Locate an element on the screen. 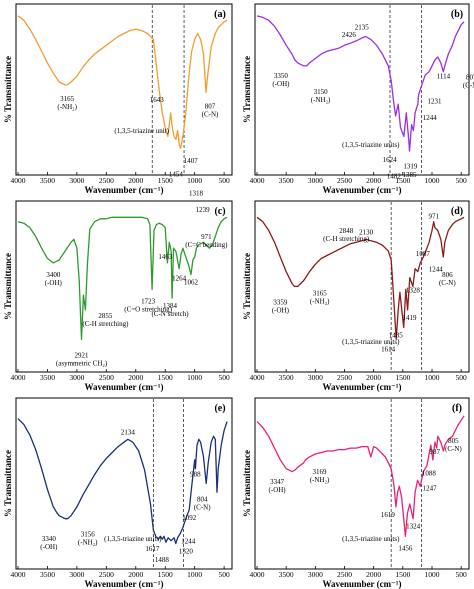 The height and width of the screenshot is (589, 474). panel-d-peak-label: (C-H stretching) is located at coordinates (346, 239).